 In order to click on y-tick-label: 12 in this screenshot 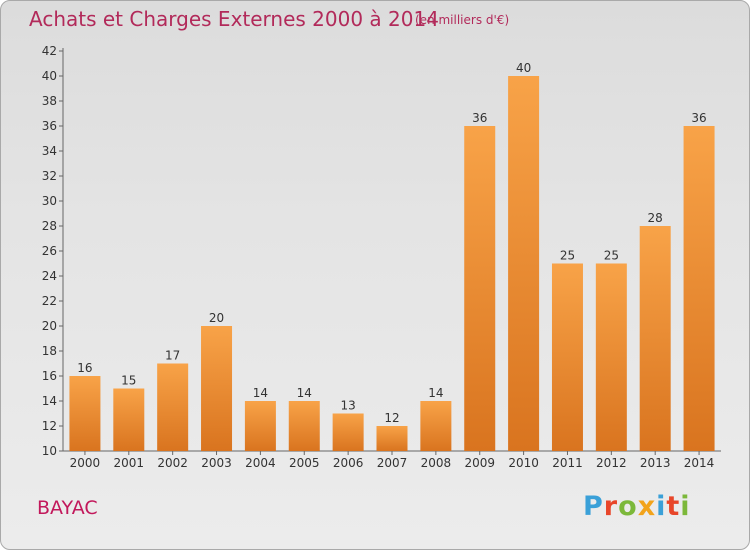, I will do `click(49, 426)`.